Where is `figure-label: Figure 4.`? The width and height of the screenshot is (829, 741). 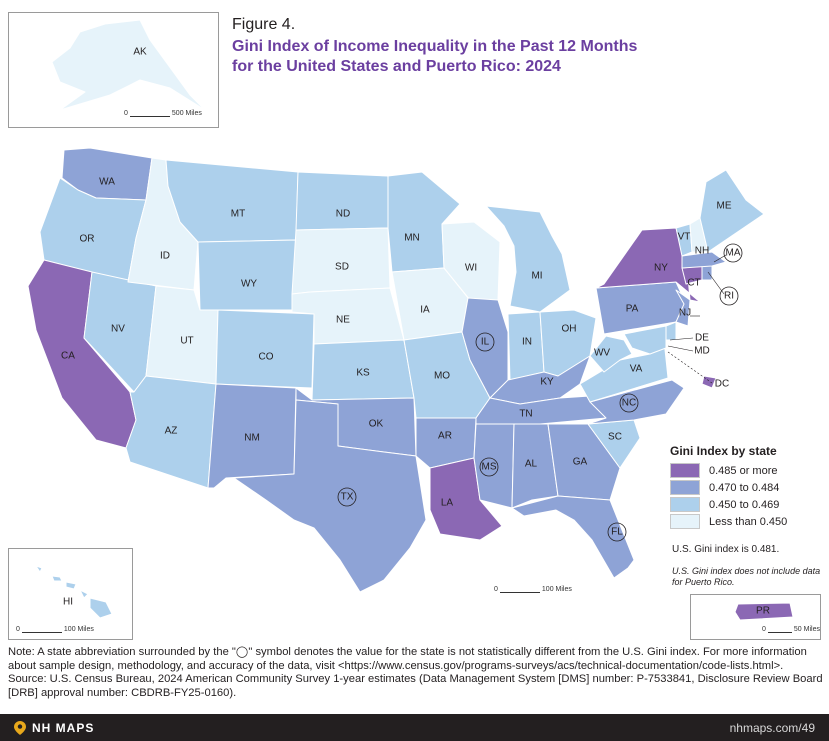 figure-label: Figure 4. is located at coordinates (264, 24).